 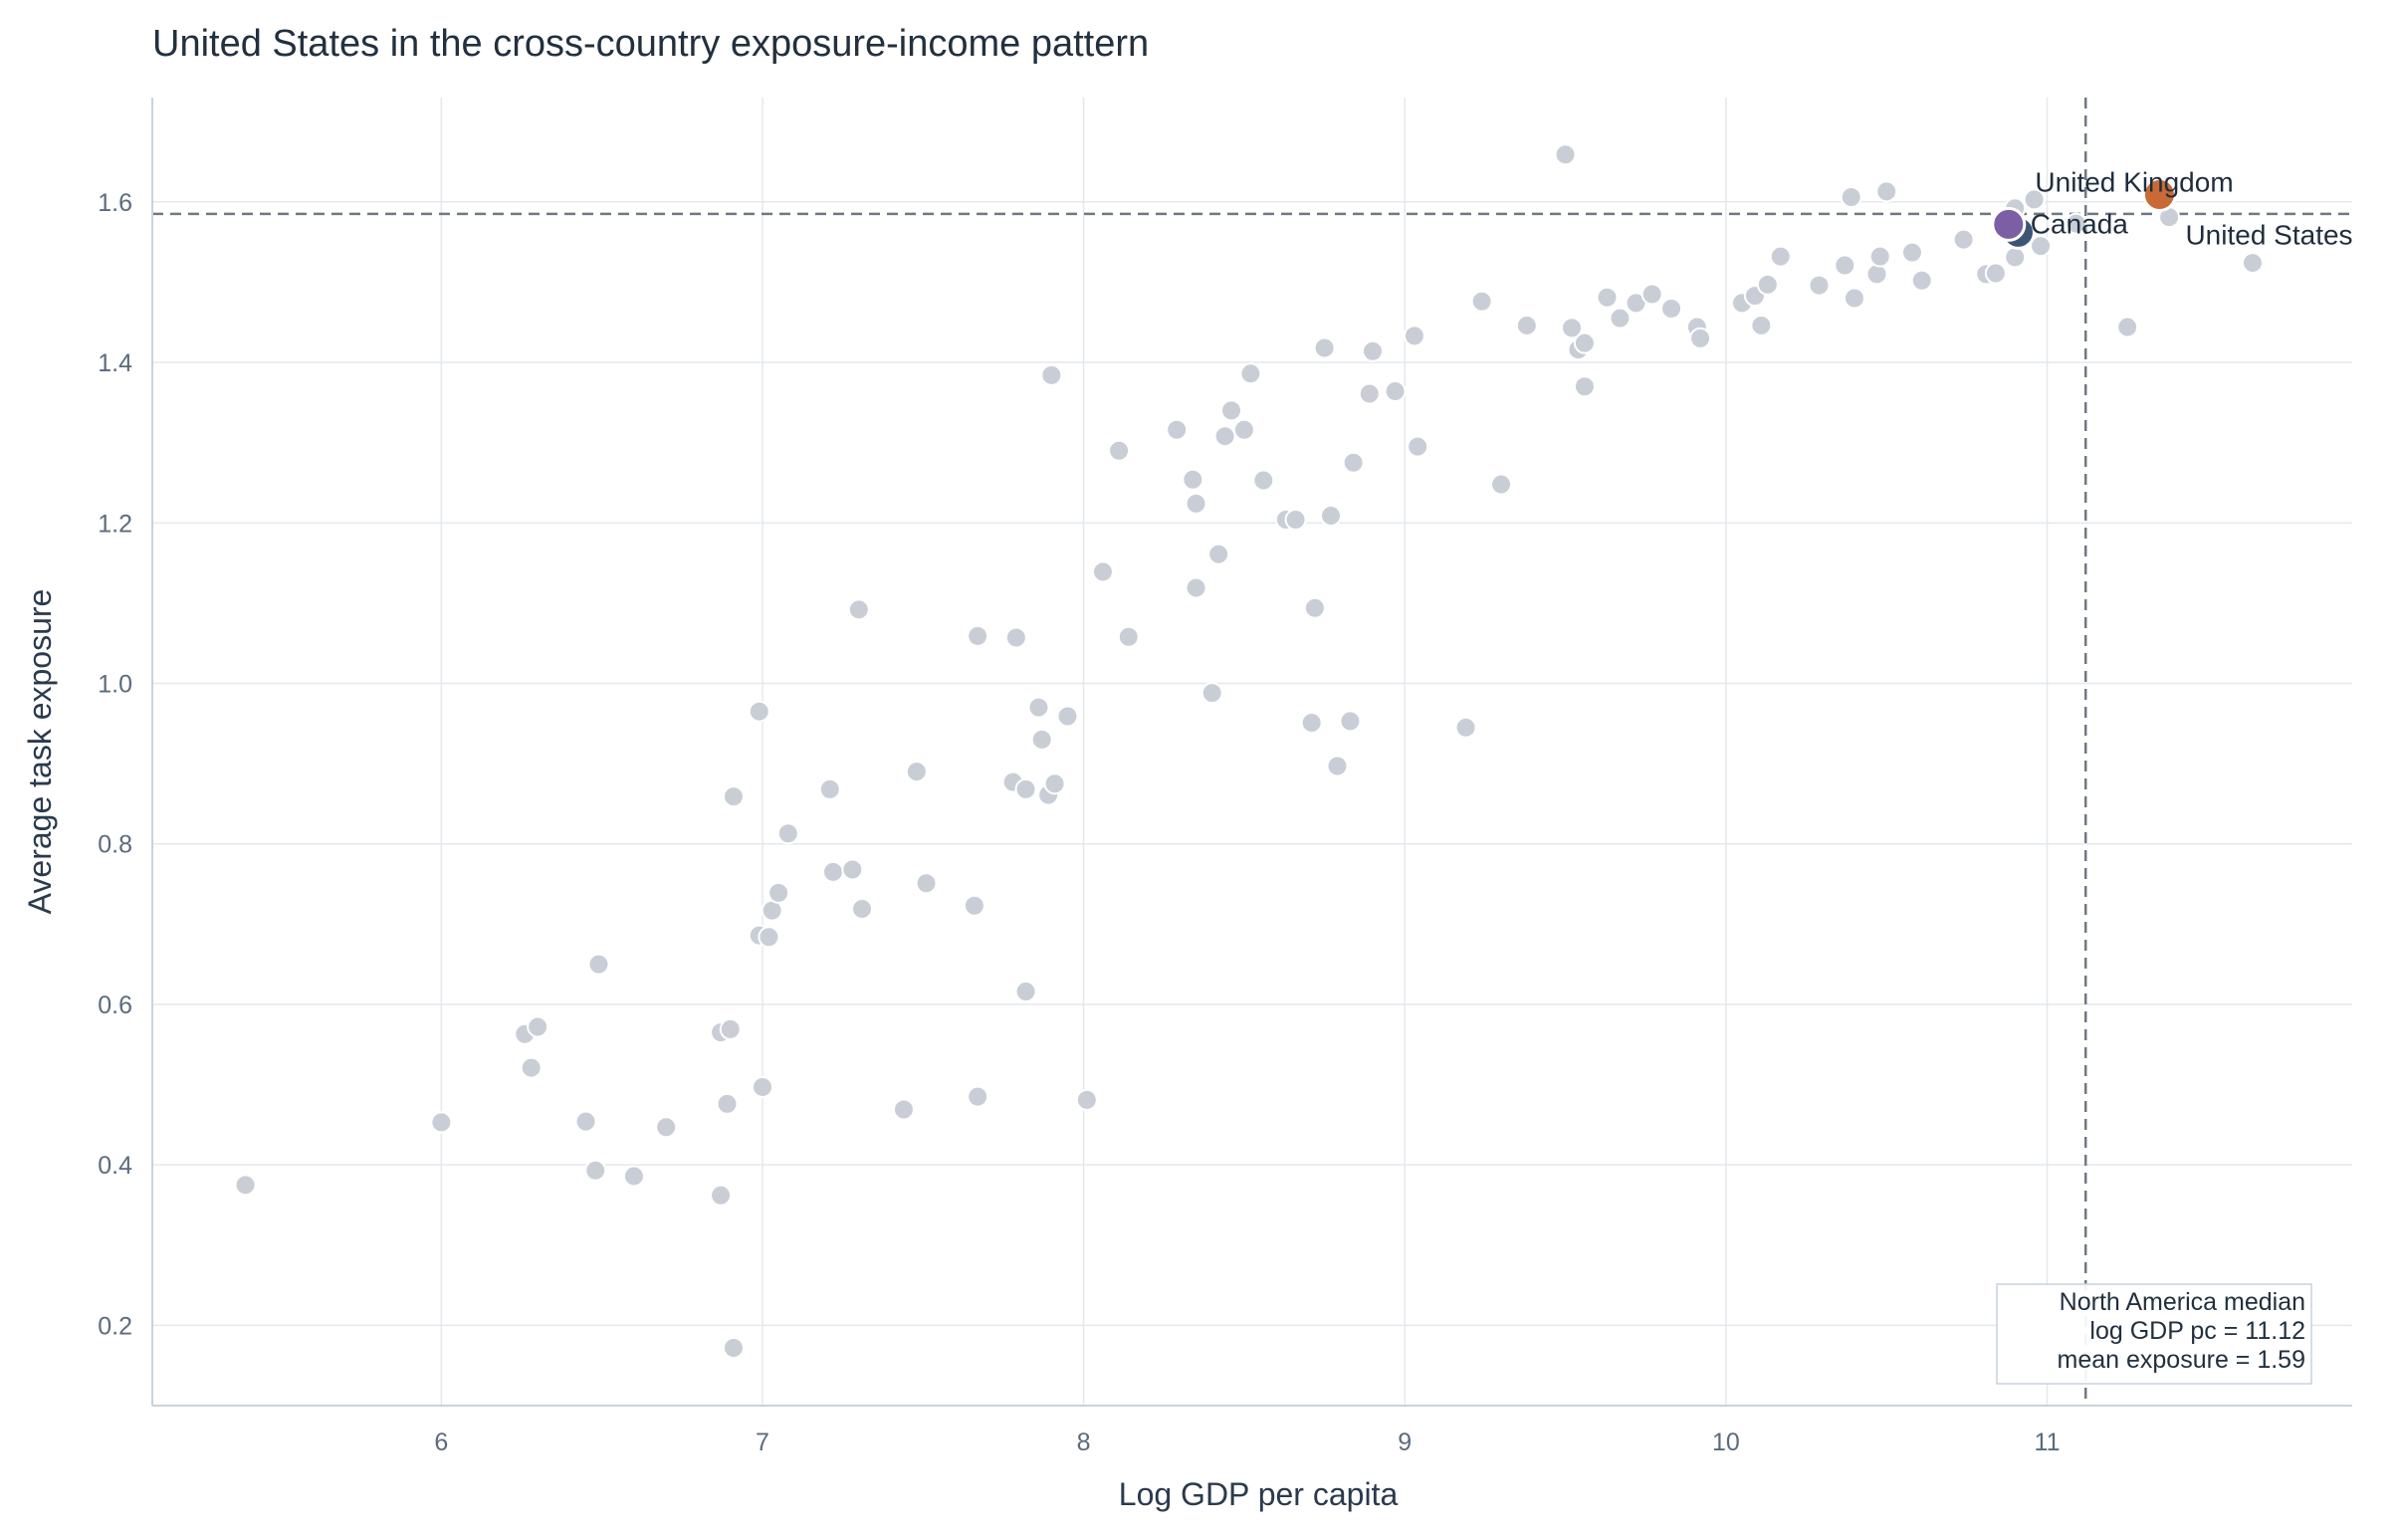 I want to click on united-states-label: United States, so click(x=2268, y=235).